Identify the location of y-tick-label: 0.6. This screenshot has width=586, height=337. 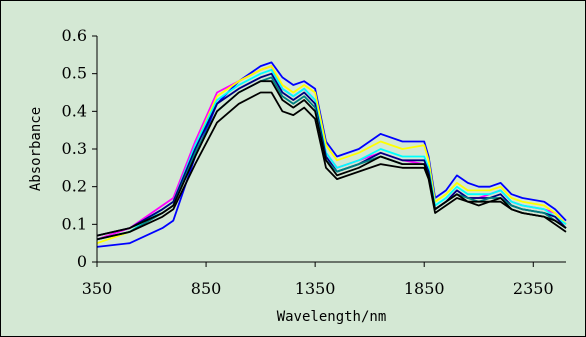
(74, 35).